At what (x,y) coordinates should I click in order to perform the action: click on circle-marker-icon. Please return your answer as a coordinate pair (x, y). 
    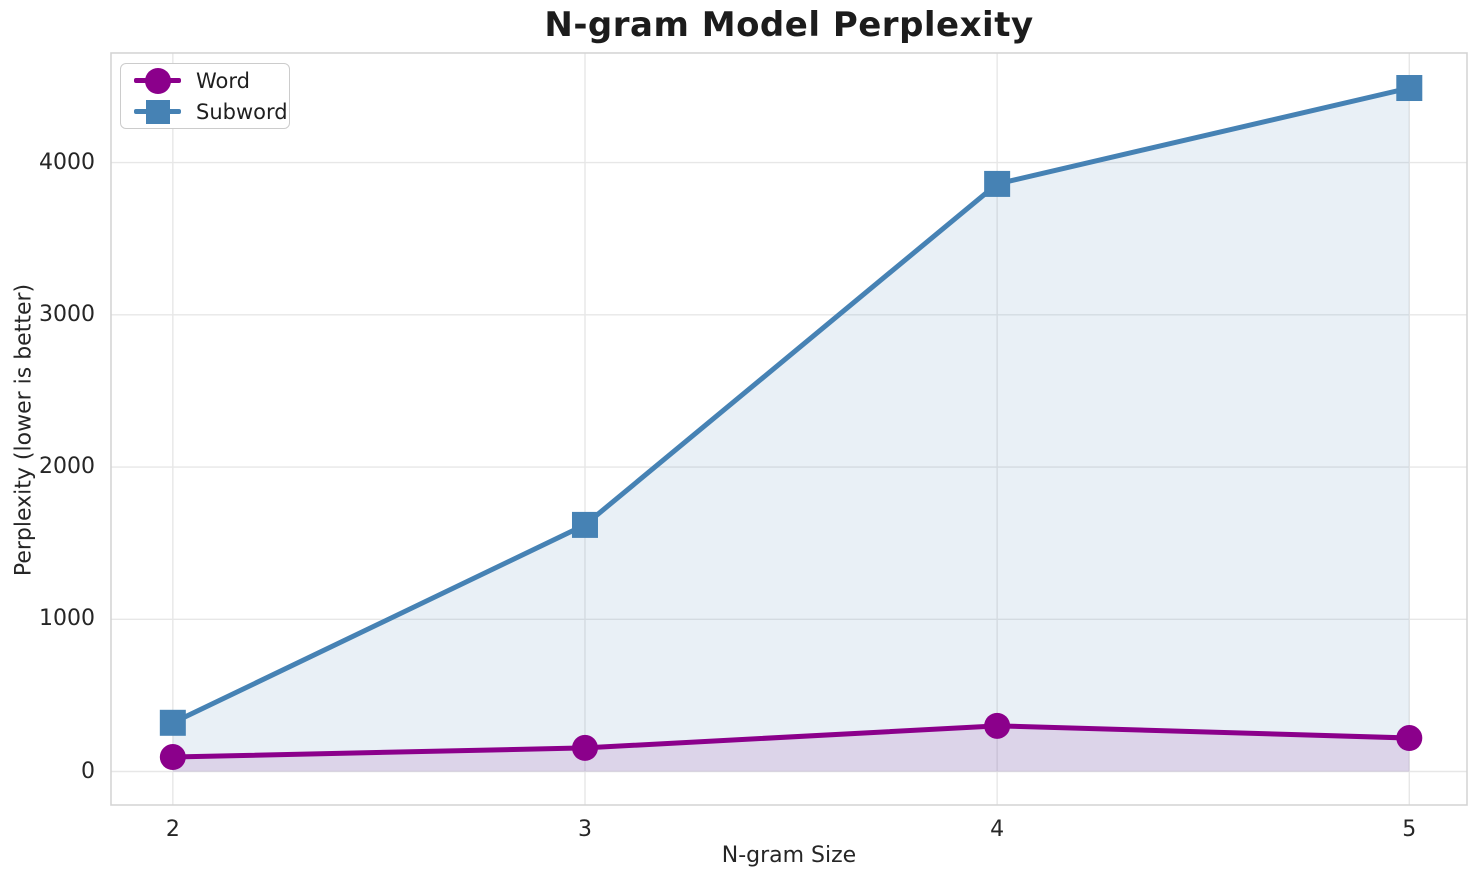
    Looking at the image, I should click on (157, 80).